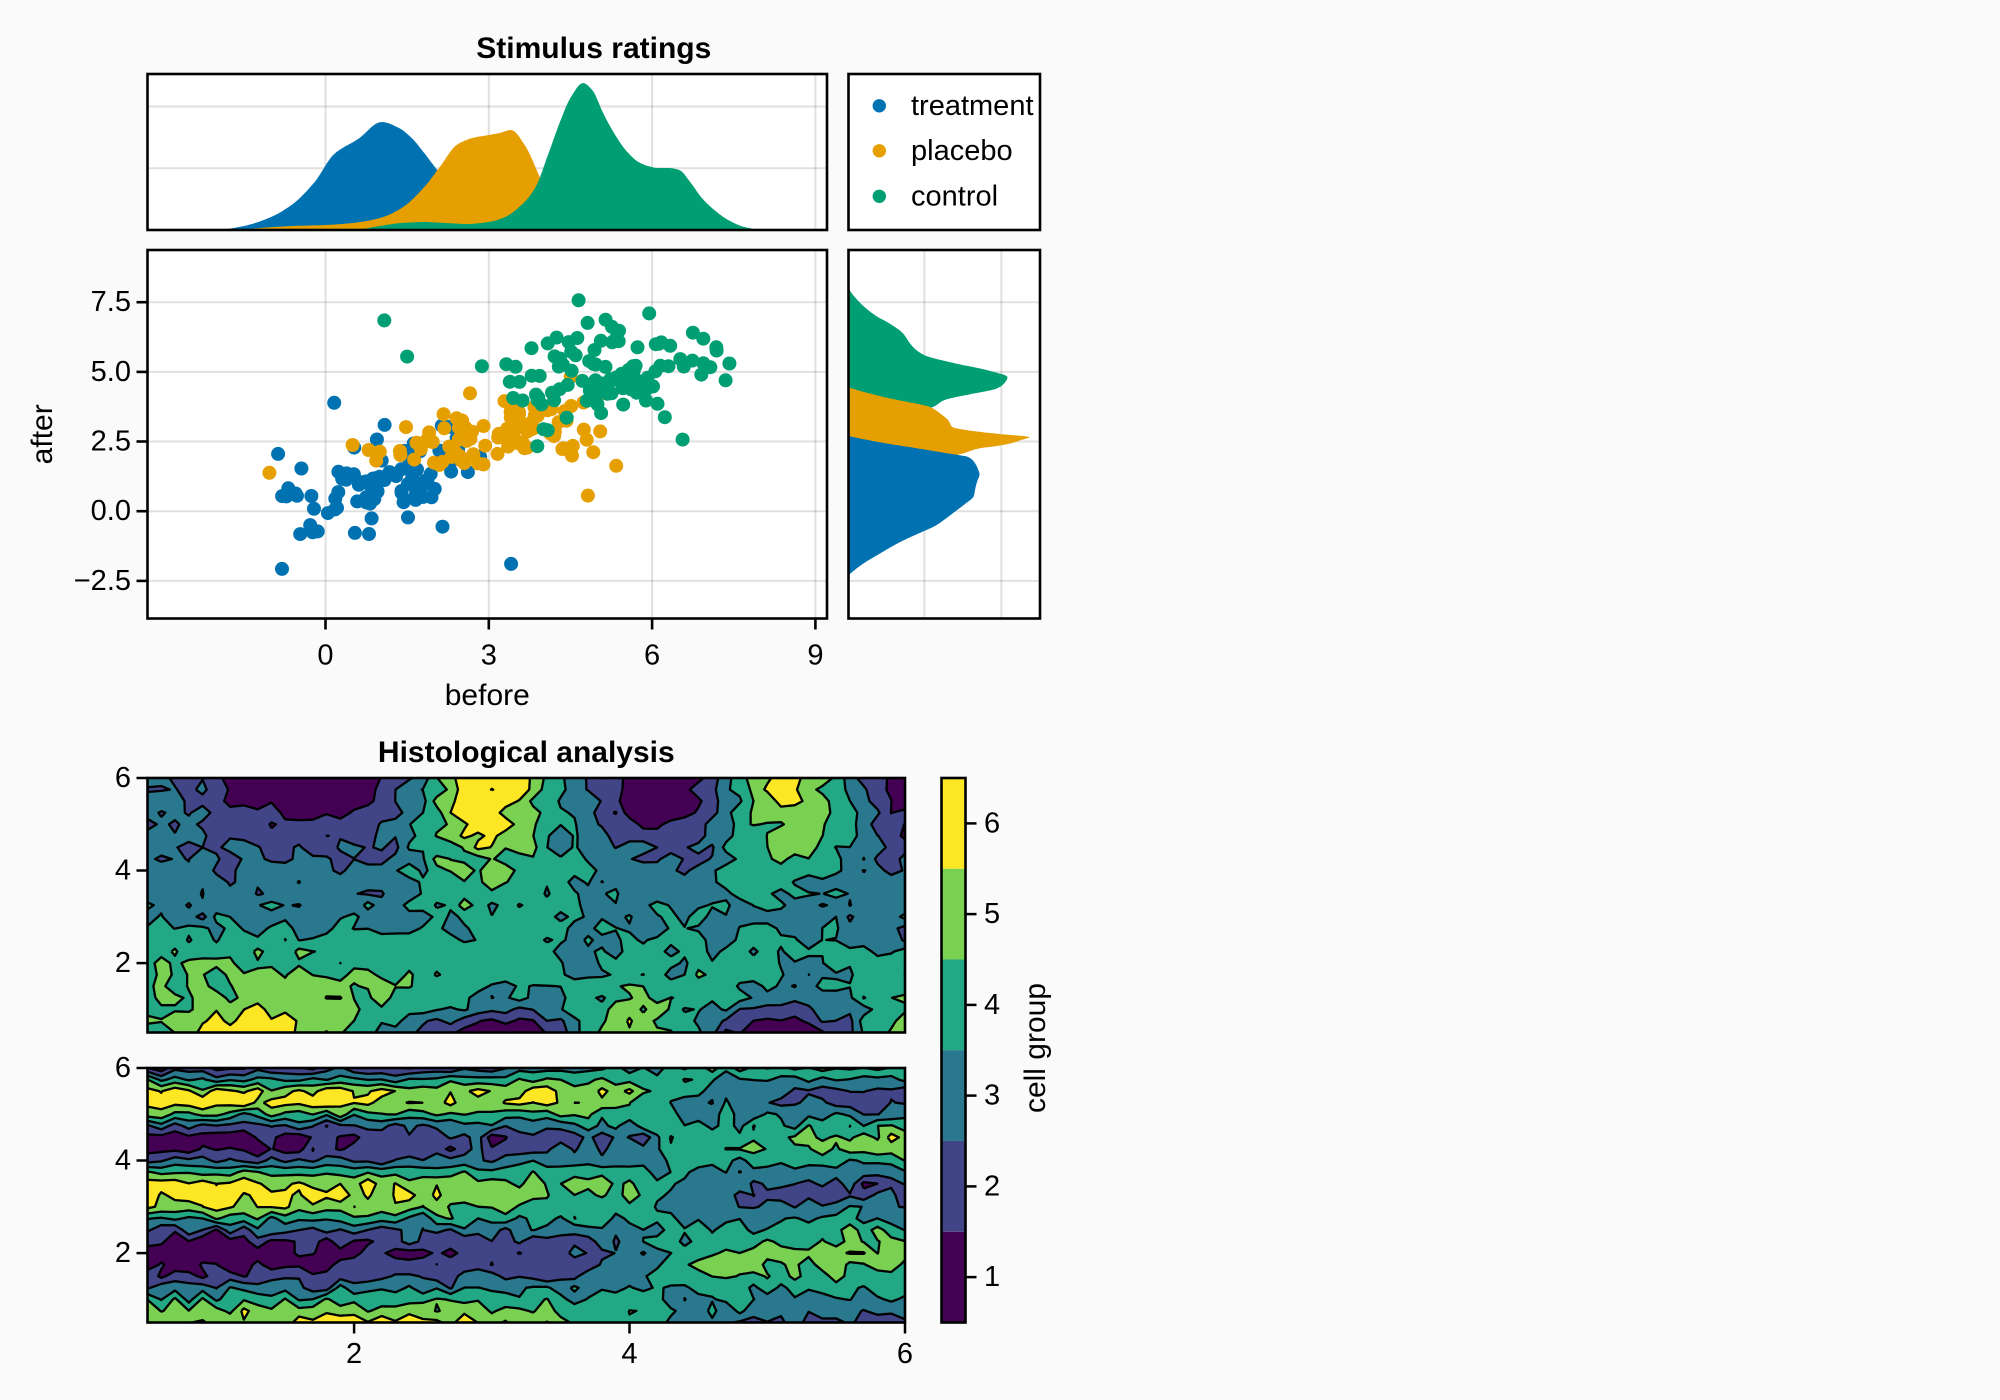 The height and width of the screenshot is (1400, 2000). What do you see at coordinates (111, 372) in the screenshot?
I see `svg-text: 5.0` at bounding box center [111, 372].